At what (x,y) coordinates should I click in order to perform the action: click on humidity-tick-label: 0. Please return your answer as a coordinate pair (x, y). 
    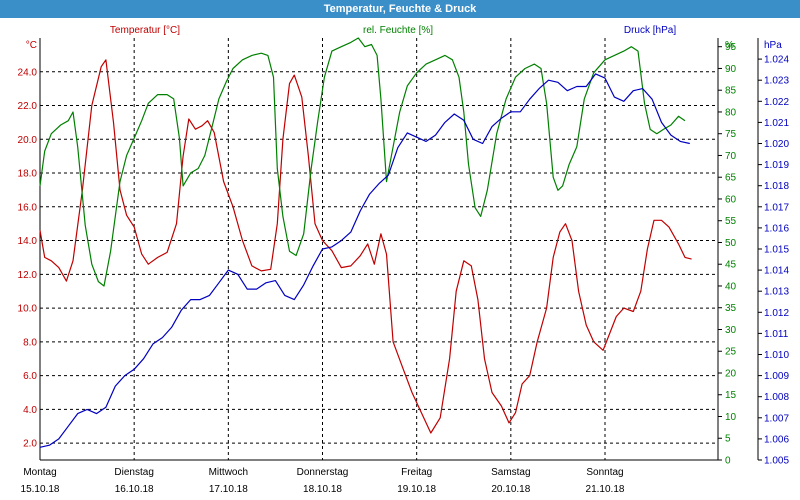
    Looking at the image, I should click on (728, 461).